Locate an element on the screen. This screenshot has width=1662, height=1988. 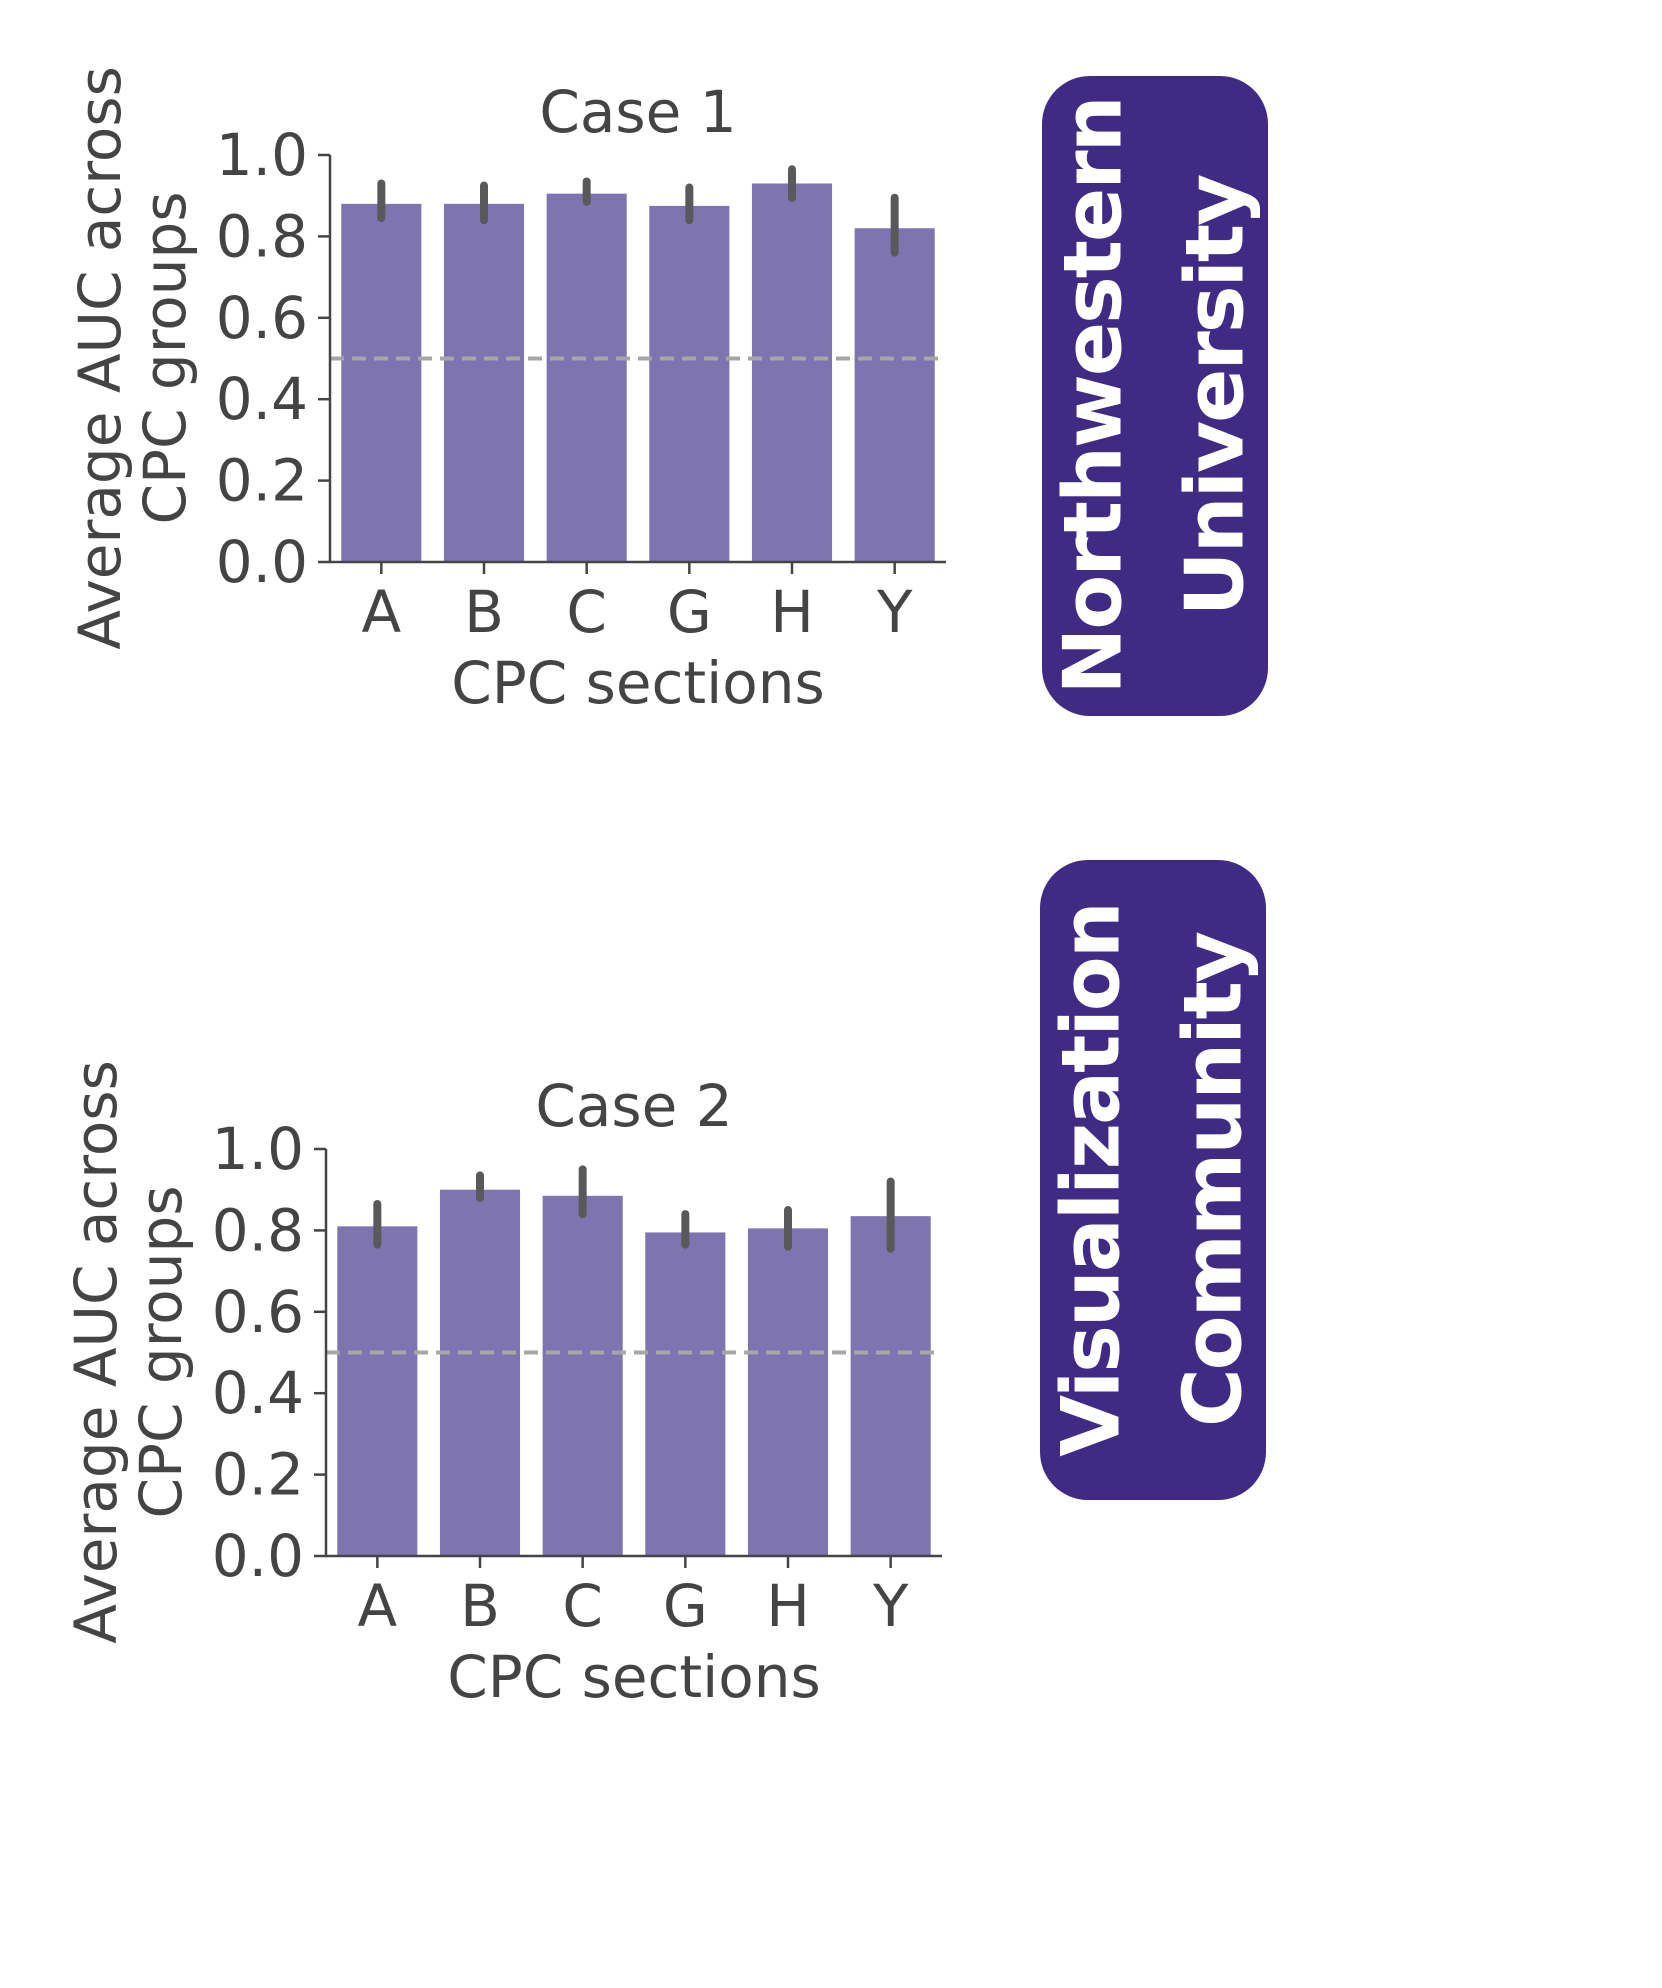
badge-label: Visualization Community is located at coordinates (1153, 1179).